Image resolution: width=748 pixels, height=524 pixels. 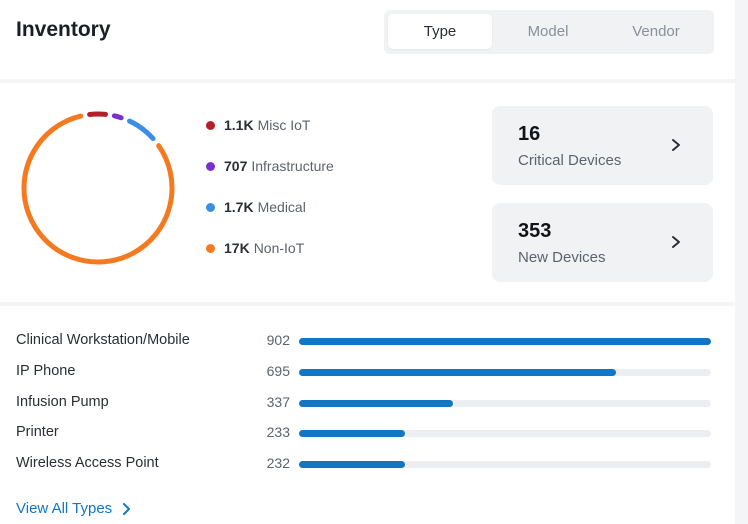 I want to click on type-count: 337, so click(x=278, y=402).